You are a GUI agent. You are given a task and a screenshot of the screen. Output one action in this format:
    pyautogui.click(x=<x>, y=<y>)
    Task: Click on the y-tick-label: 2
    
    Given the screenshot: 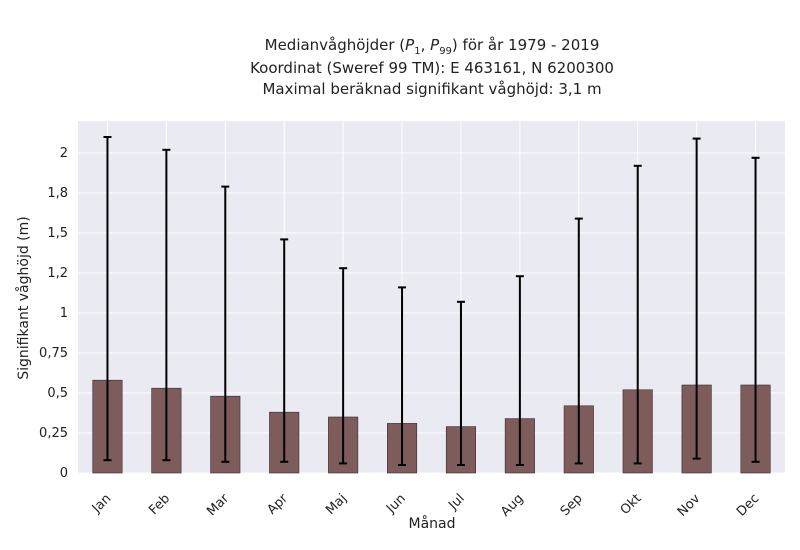 What is the action you would take?
    pyautogui.click(x=64, y=153)
    